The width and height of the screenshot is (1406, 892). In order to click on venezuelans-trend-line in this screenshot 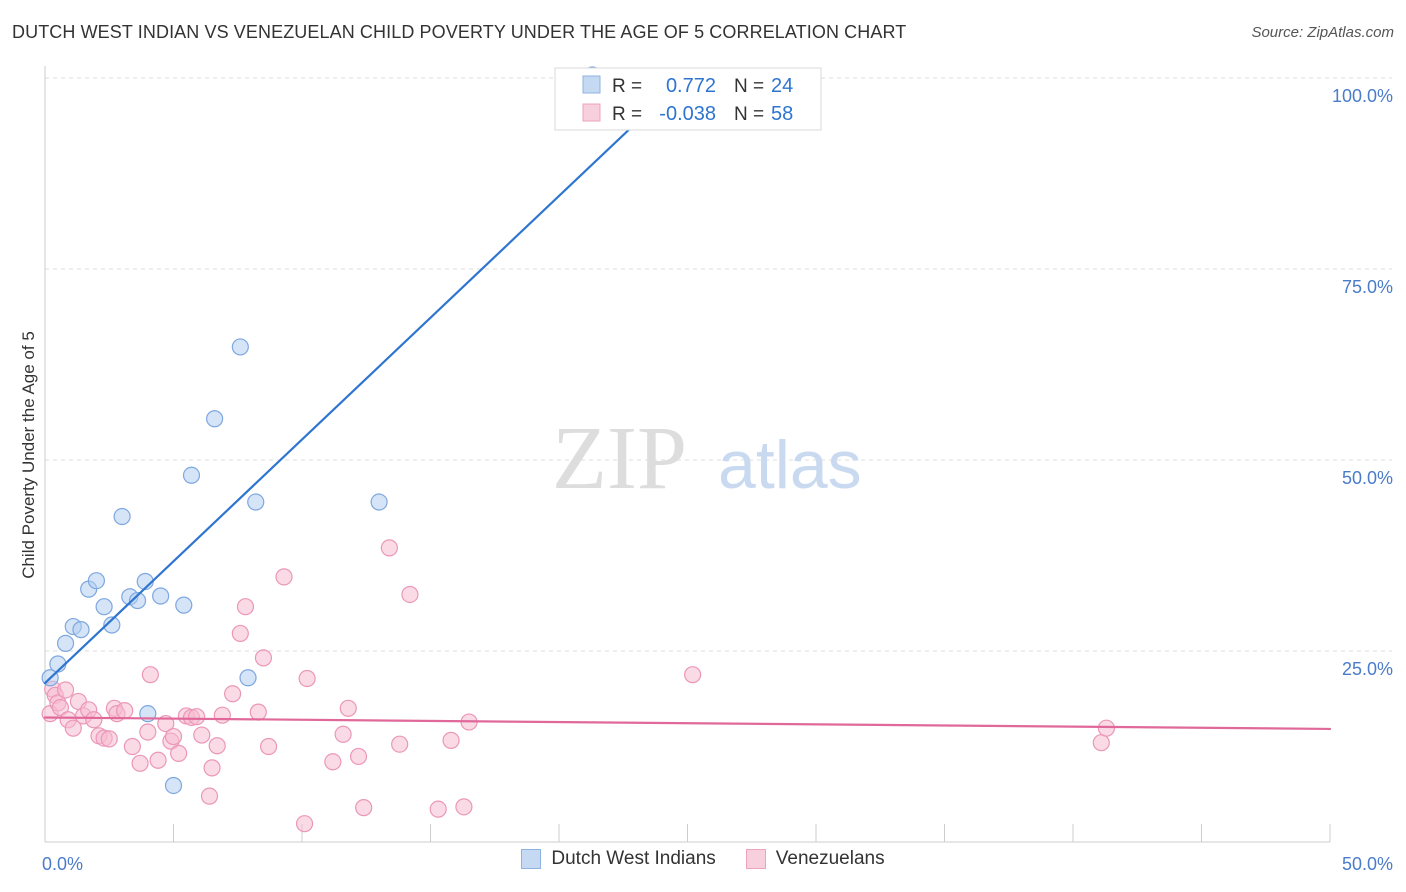, I will do `click(687, 723)`.